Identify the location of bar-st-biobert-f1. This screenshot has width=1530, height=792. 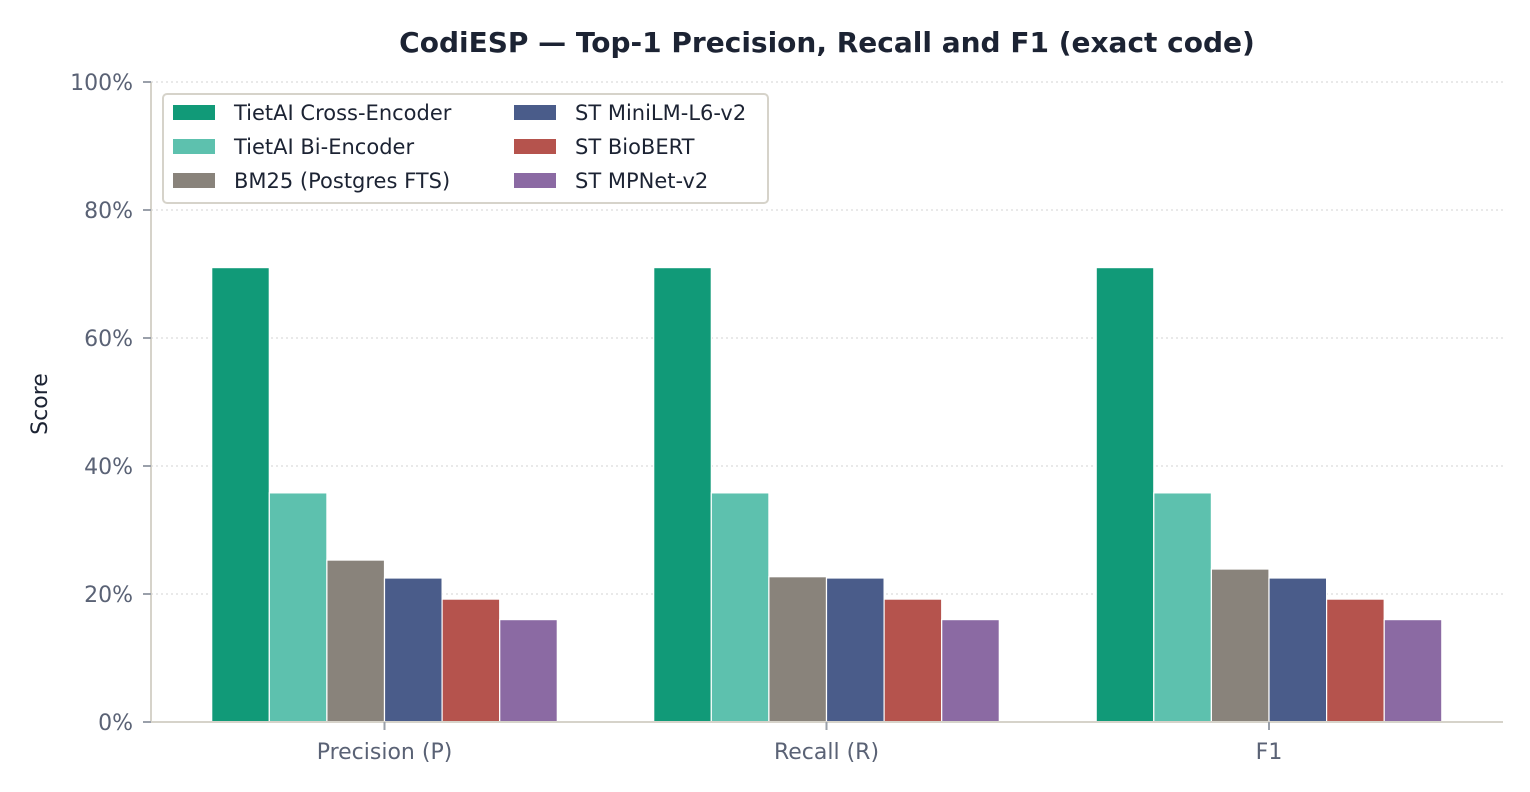
(1355, 660).